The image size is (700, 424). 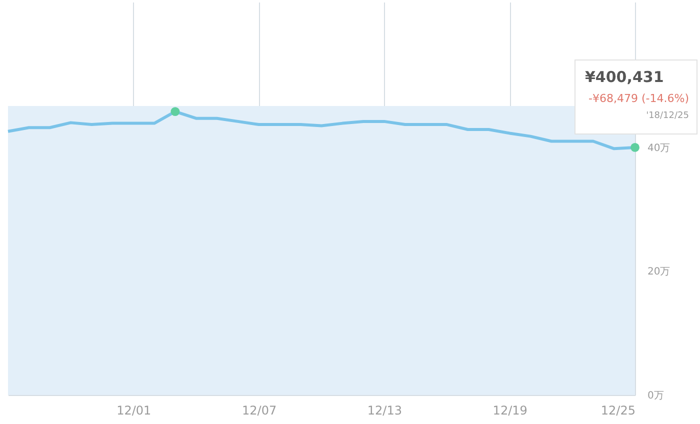 What do you see at coordinates (134, 411) in the screenshot?
I see `x-tick-label: 12/01` at bounding box center [134, 411].